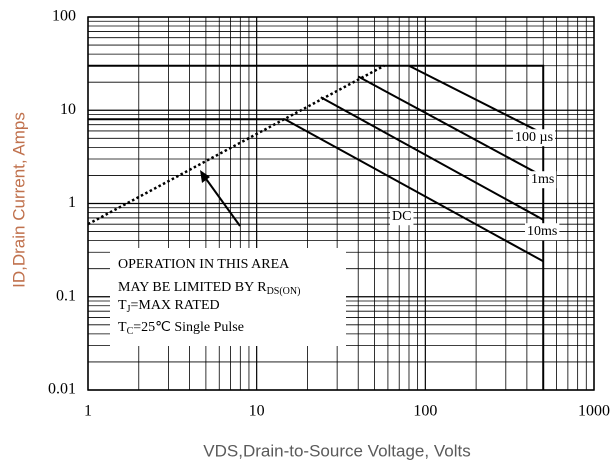  I want to click on x-tick-label: 1, so click(88, 411).